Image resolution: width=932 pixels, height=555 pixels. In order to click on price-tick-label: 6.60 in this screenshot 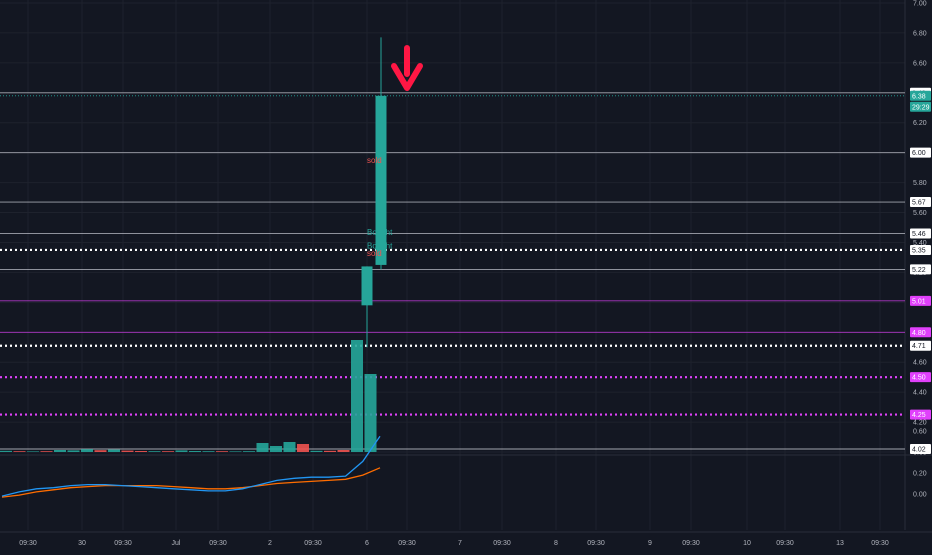, I will do `click(920, 63)`.